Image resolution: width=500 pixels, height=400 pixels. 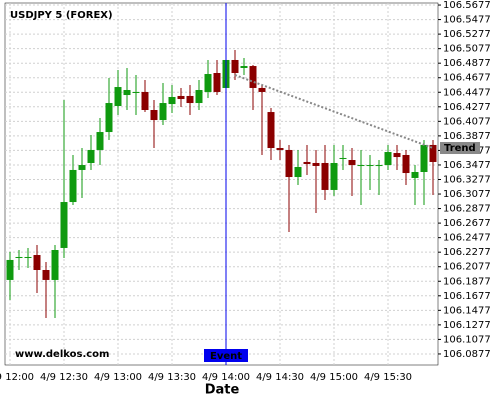 What do you see at coordinates (467, 354) in the screenshot?
I see `y-tick-label: 106.0877` at bounding box center [467, 354].